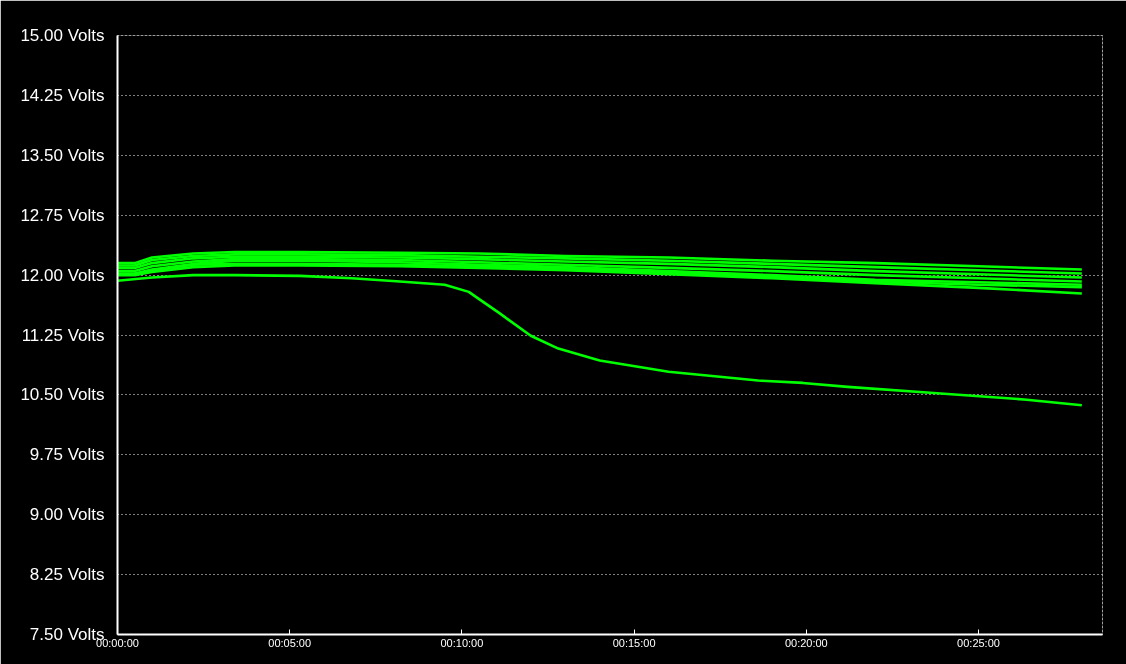 This screenshot has width=1126, height=664. Describe the element at coordinates (62, 395) in the screenshot. I see `y-tick-label: 10.50 Volts` at that location.